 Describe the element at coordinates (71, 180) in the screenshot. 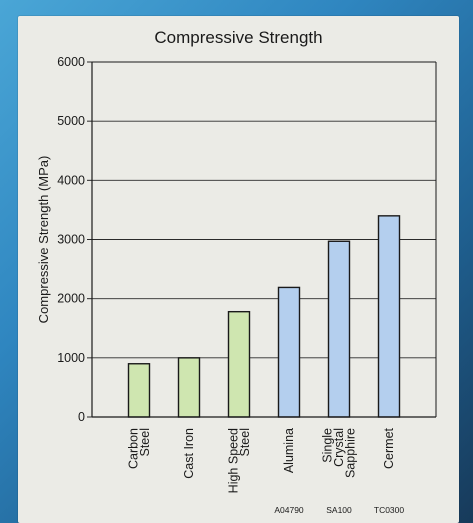

I see `y-tick-label: 4000` at that location.